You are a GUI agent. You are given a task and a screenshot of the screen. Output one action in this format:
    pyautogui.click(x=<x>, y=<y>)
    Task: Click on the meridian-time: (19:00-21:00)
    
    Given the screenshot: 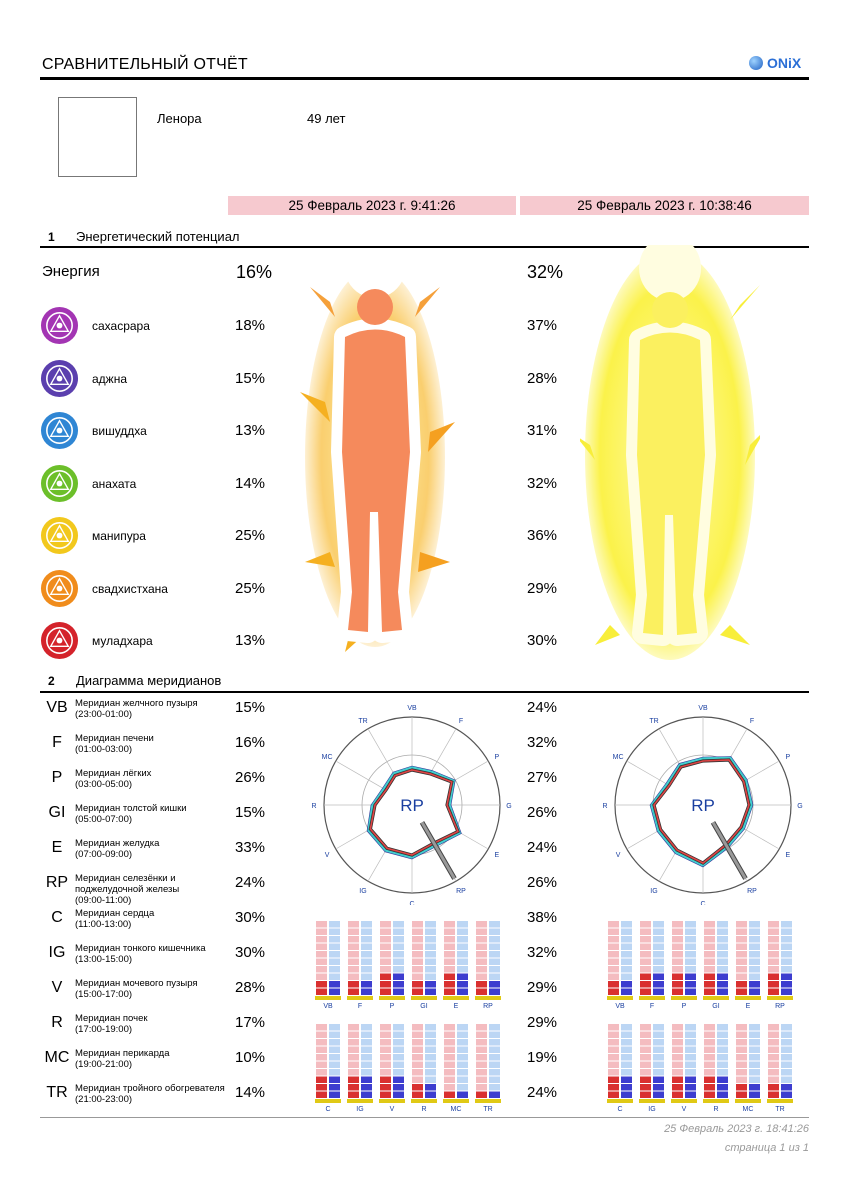 What is the action you would take?
    pyautogui.click(x=104, y=1064)
    